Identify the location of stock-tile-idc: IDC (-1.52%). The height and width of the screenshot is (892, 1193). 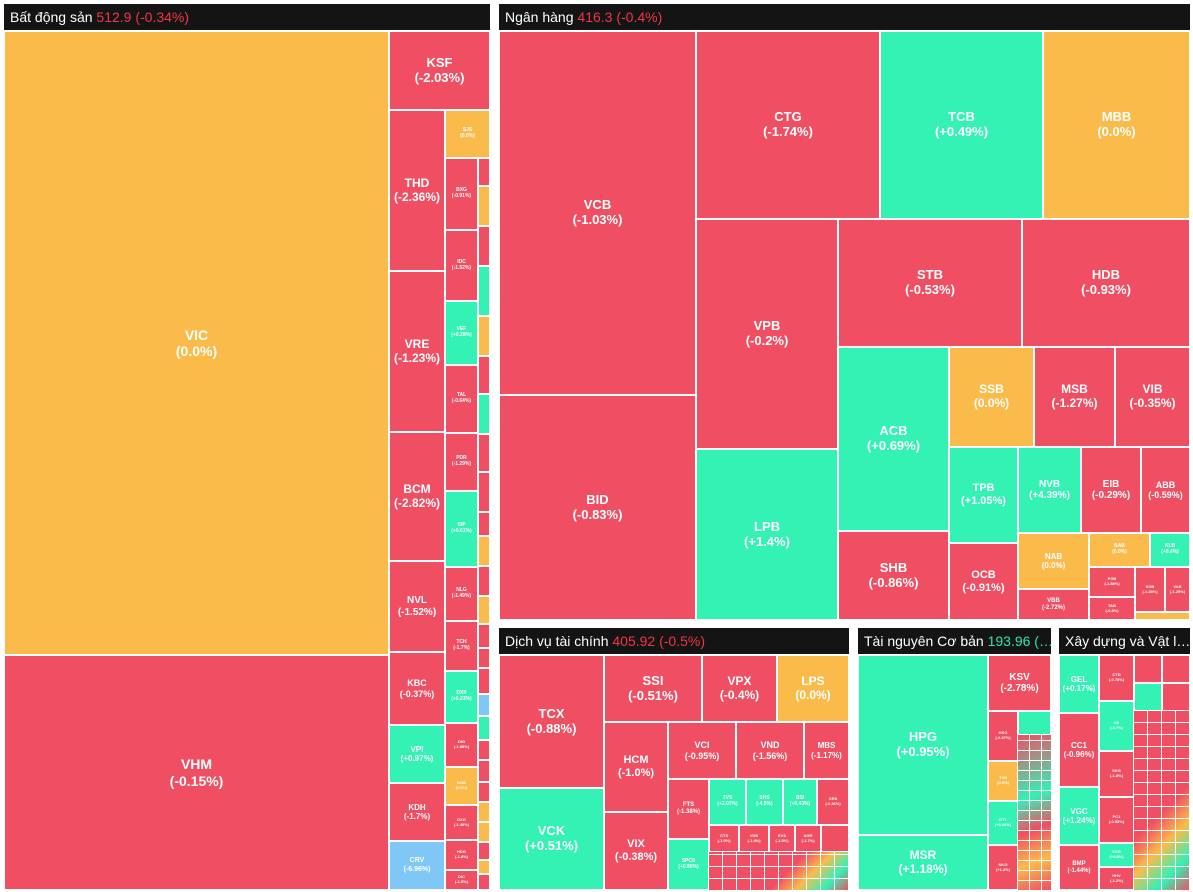
(461, 265).